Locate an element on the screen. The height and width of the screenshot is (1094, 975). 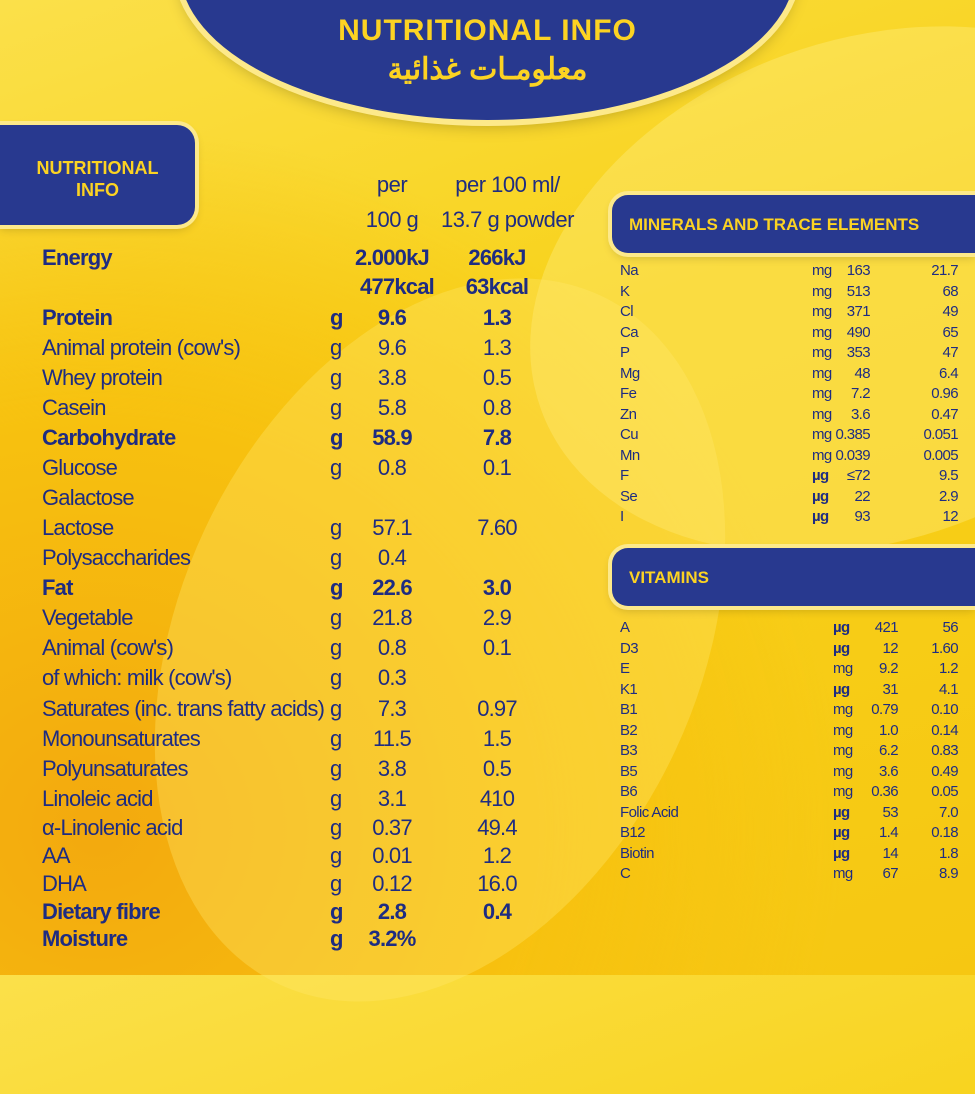
energy-kcal-100g: 477kcal is located at coordinates (397, 286).